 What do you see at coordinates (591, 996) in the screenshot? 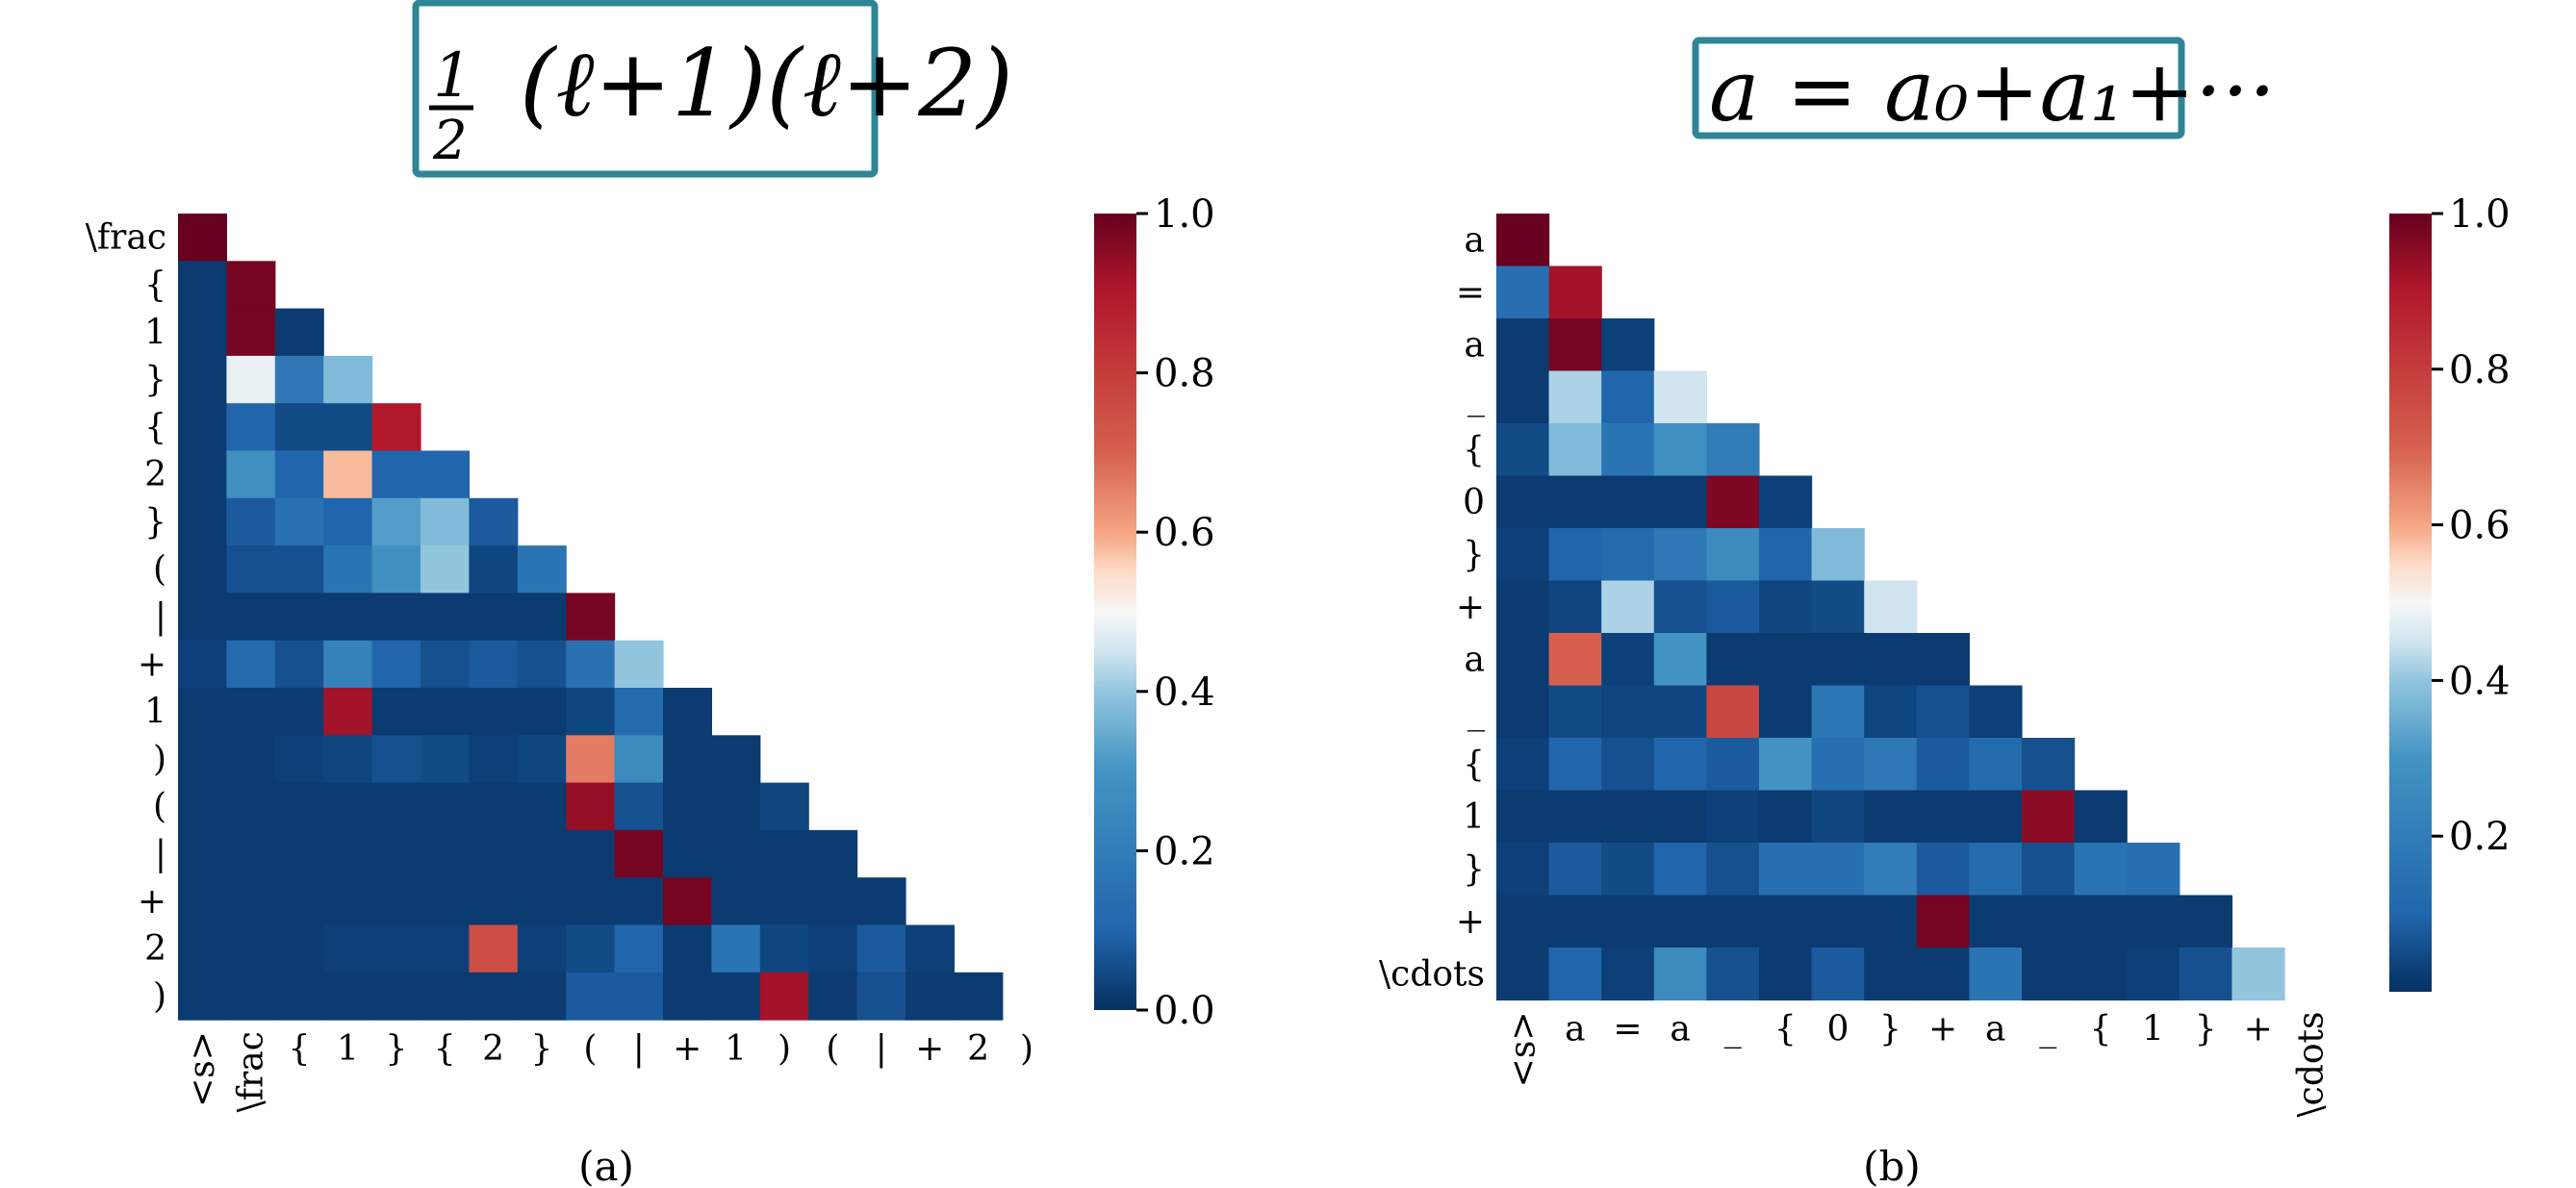
I see `heatmap-a-cell-r16-c8` at bounding box center [591, 996].